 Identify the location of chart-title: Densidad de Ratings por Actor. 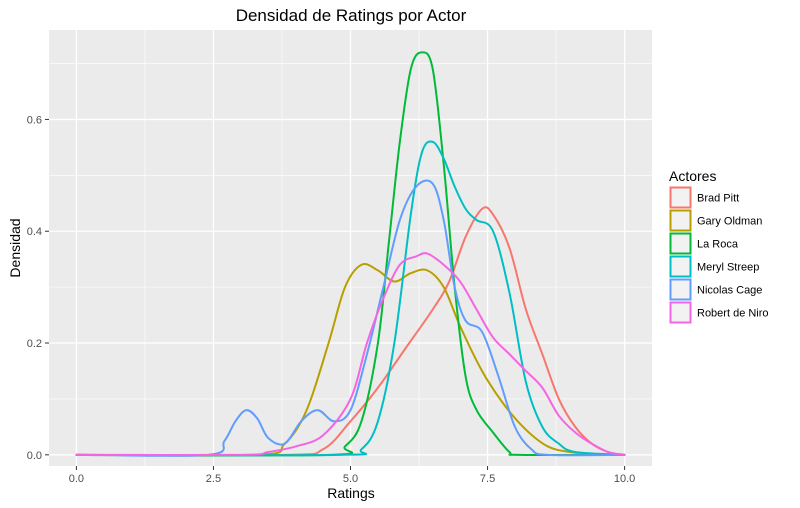
(351, 15).